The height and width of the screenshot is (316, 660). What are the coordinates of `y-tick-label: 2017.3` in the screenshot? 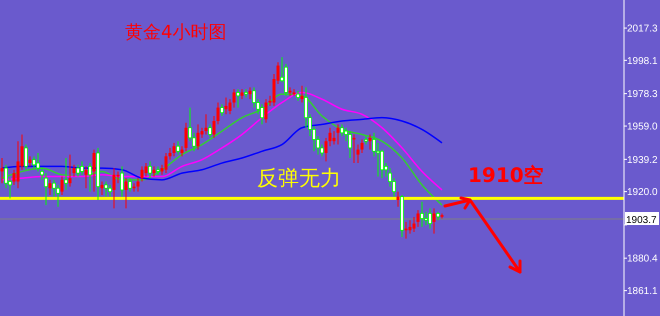 It's located at (642, 29).